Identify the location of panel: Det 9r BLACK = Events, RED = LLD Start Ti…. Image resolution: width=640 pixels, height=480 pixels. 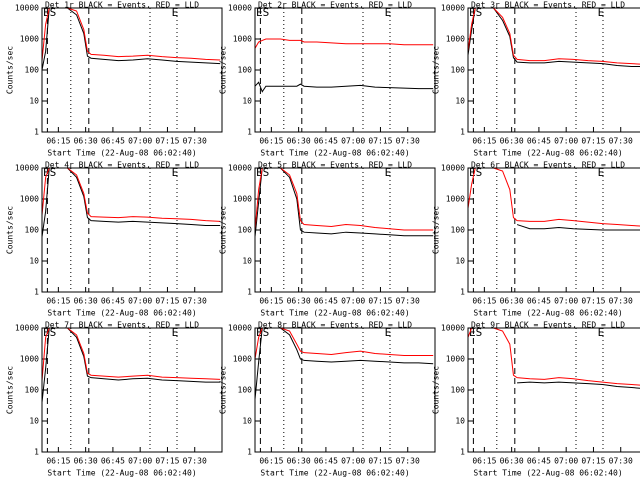
(536, 399).